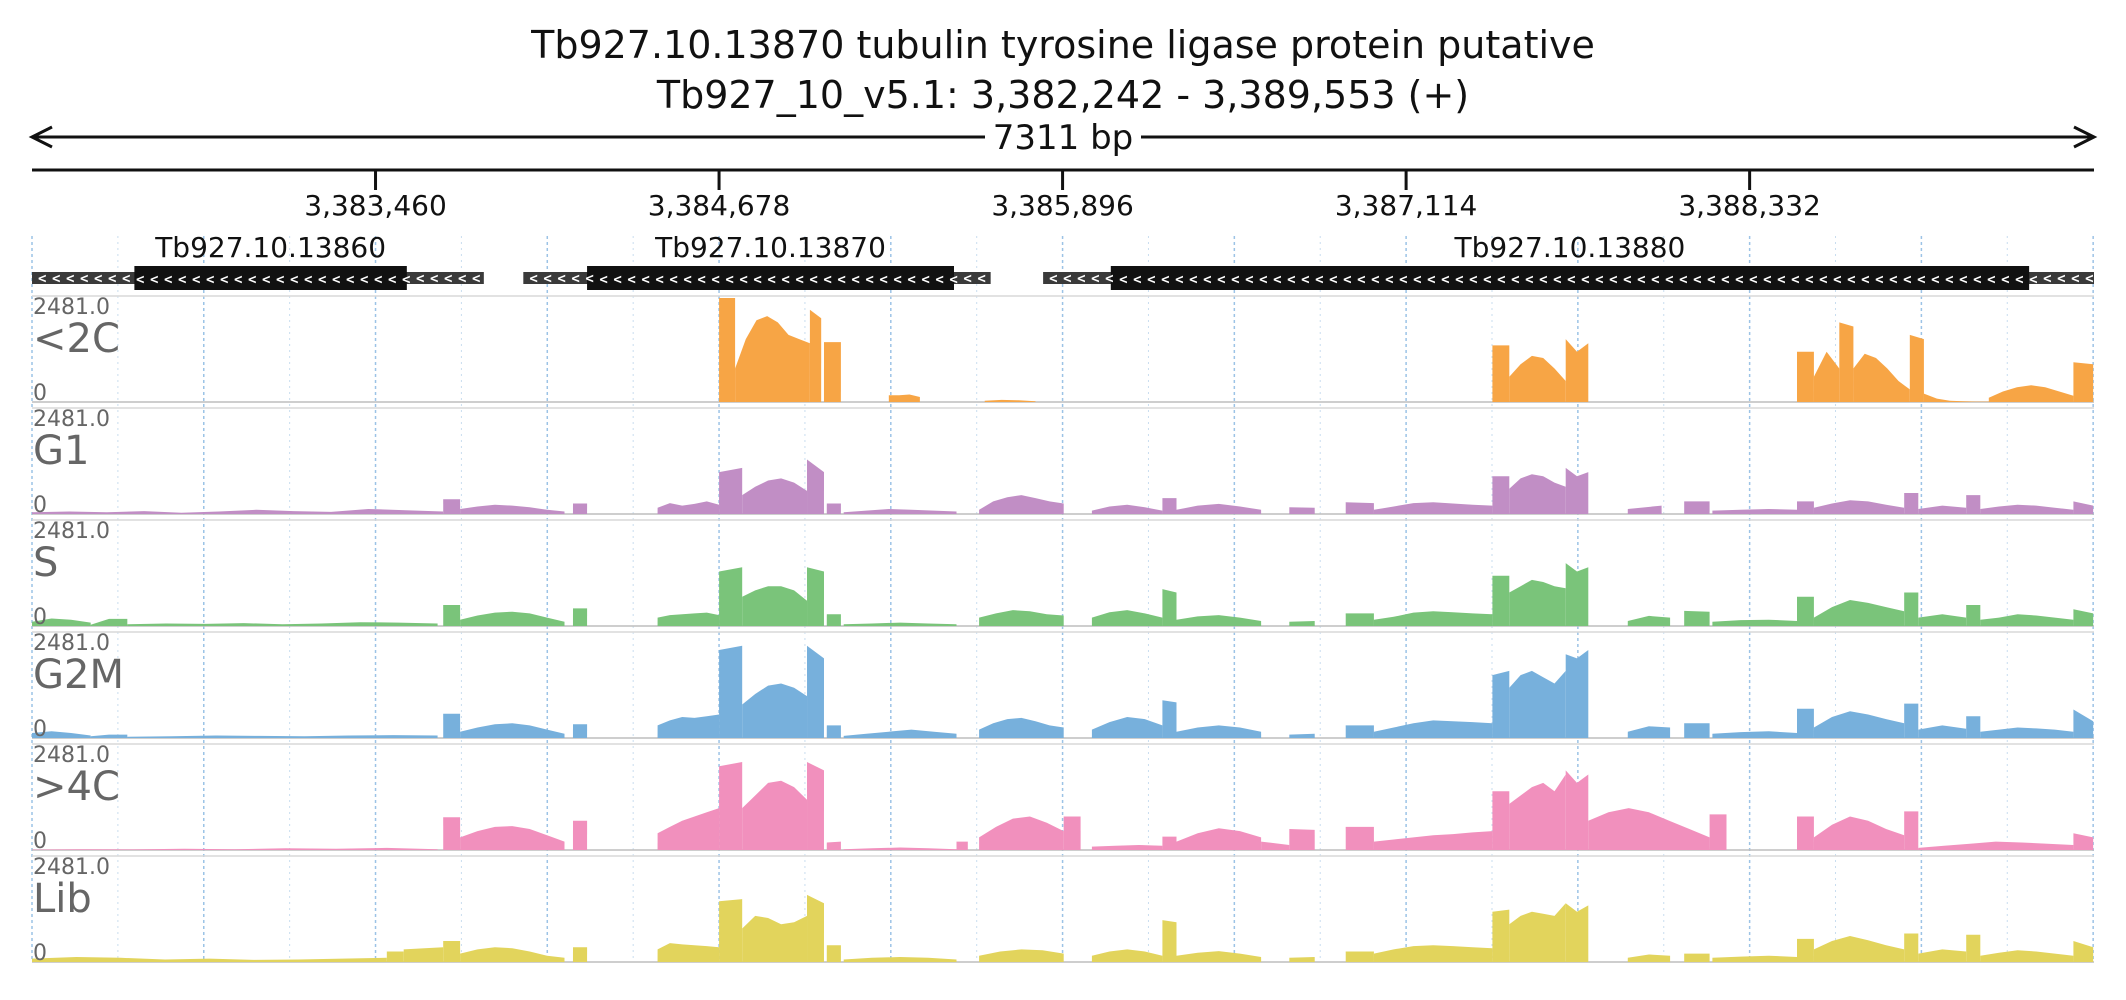 Image resolution: width=2126 pixels, height=1000 pixels. Describe the element at coordinates (770, 278) in the screenshot. I see `gene-cds` at that location.